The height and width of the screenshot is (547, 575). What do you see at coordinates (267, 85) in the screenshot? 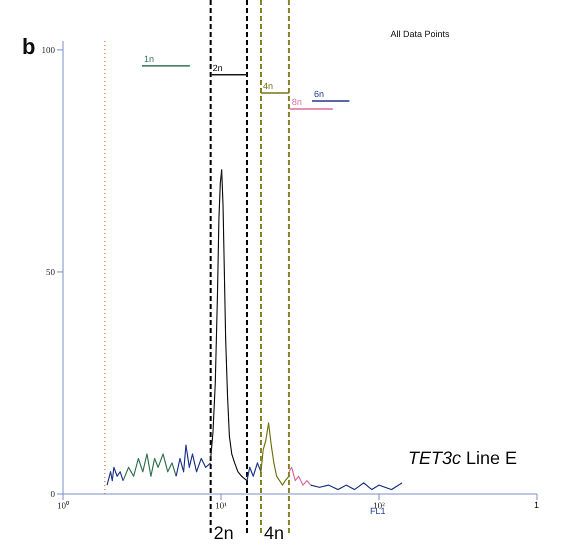
I see `series-label: 4n` at bounding box center [267, 85].